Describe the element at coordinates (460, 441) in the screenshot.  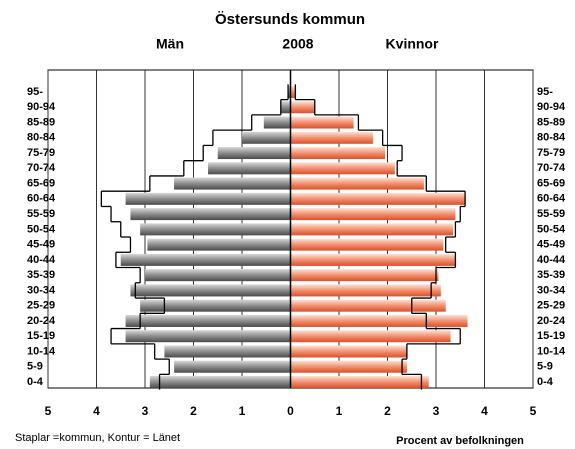
I see `x-axis-label: Procent av befolkningen` at that location.